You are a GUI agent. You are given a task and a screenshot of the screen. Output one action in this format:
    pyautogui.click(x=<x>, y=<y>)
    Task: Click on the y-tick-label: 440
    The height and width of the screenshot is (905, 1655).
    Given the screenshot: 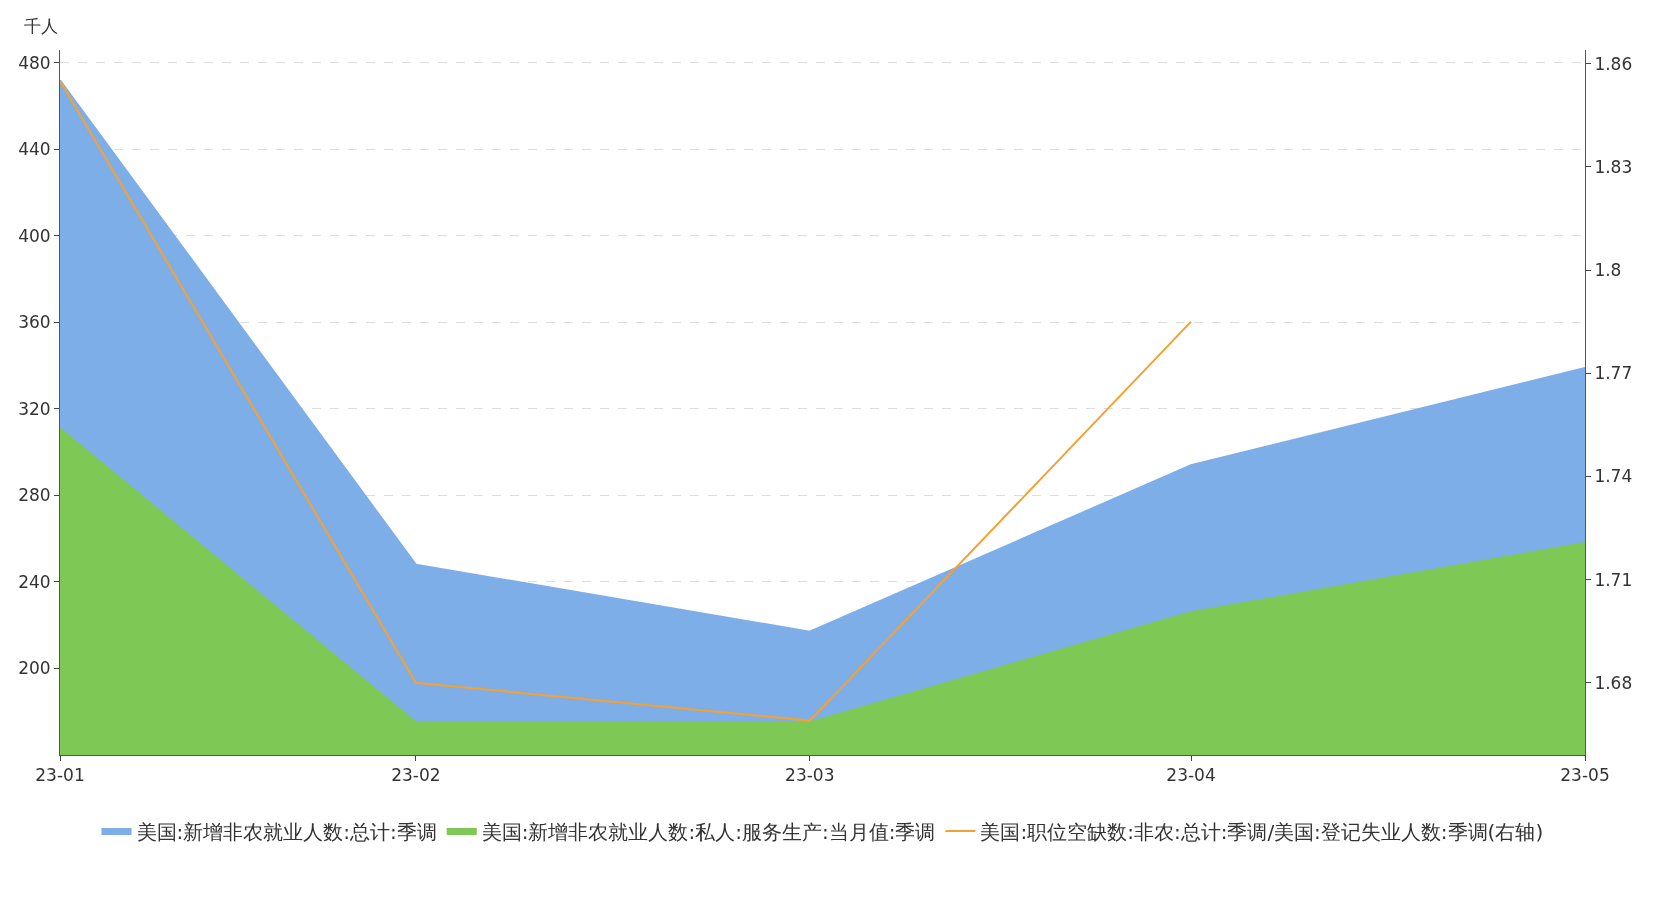 What is the action you would take?
    pyautogui.click(x=34, y=149)
    